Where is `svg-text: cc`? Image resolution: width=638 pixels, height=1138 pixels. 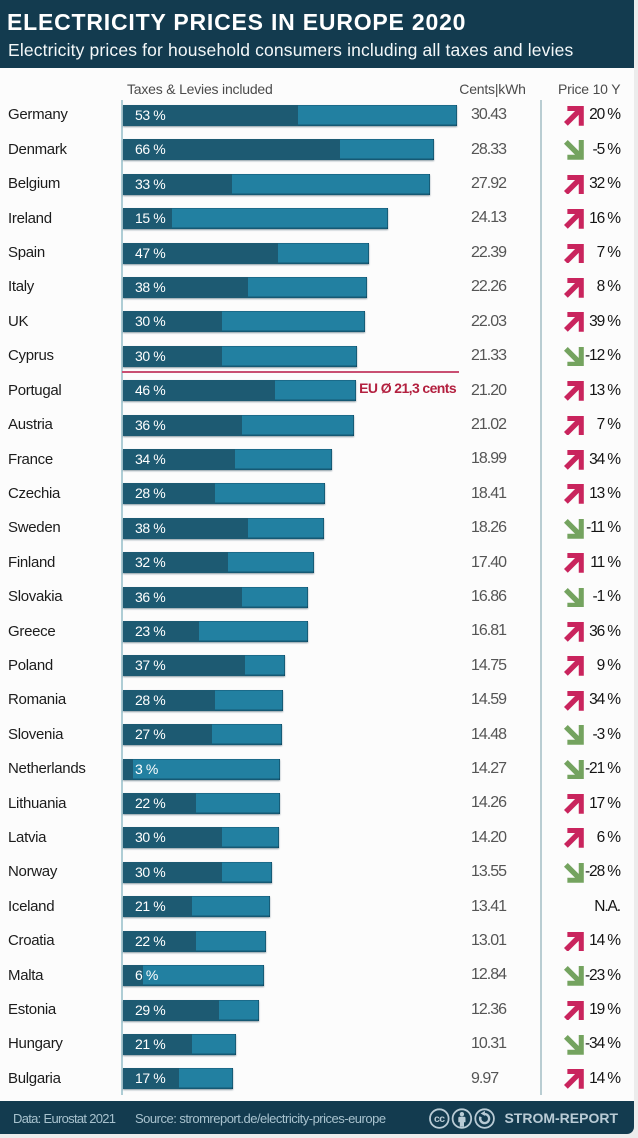 svg-text: cc is located at coordinates (439, 1119).